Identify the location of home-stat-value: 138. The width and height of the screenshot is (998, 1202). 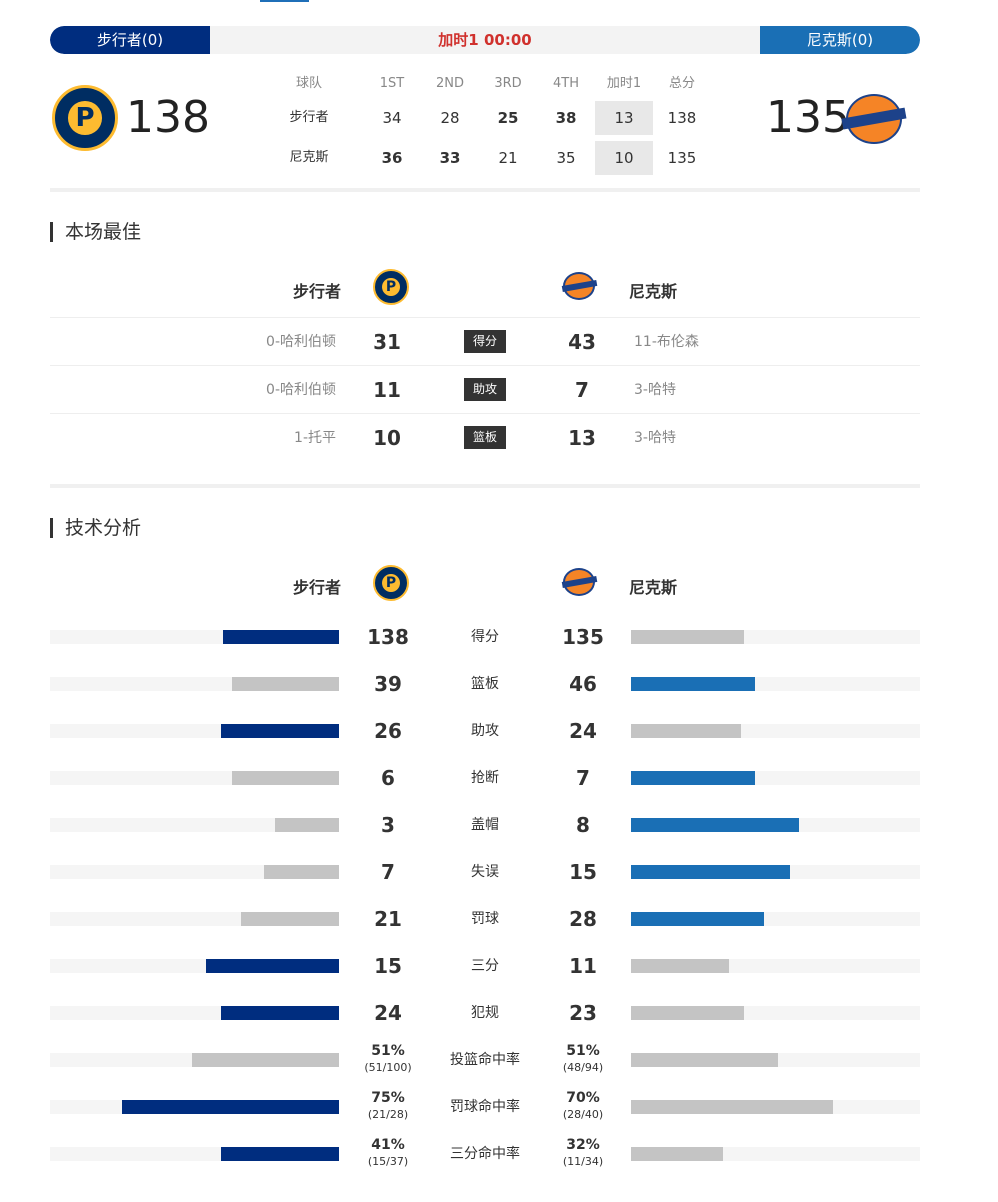
(388, 637).